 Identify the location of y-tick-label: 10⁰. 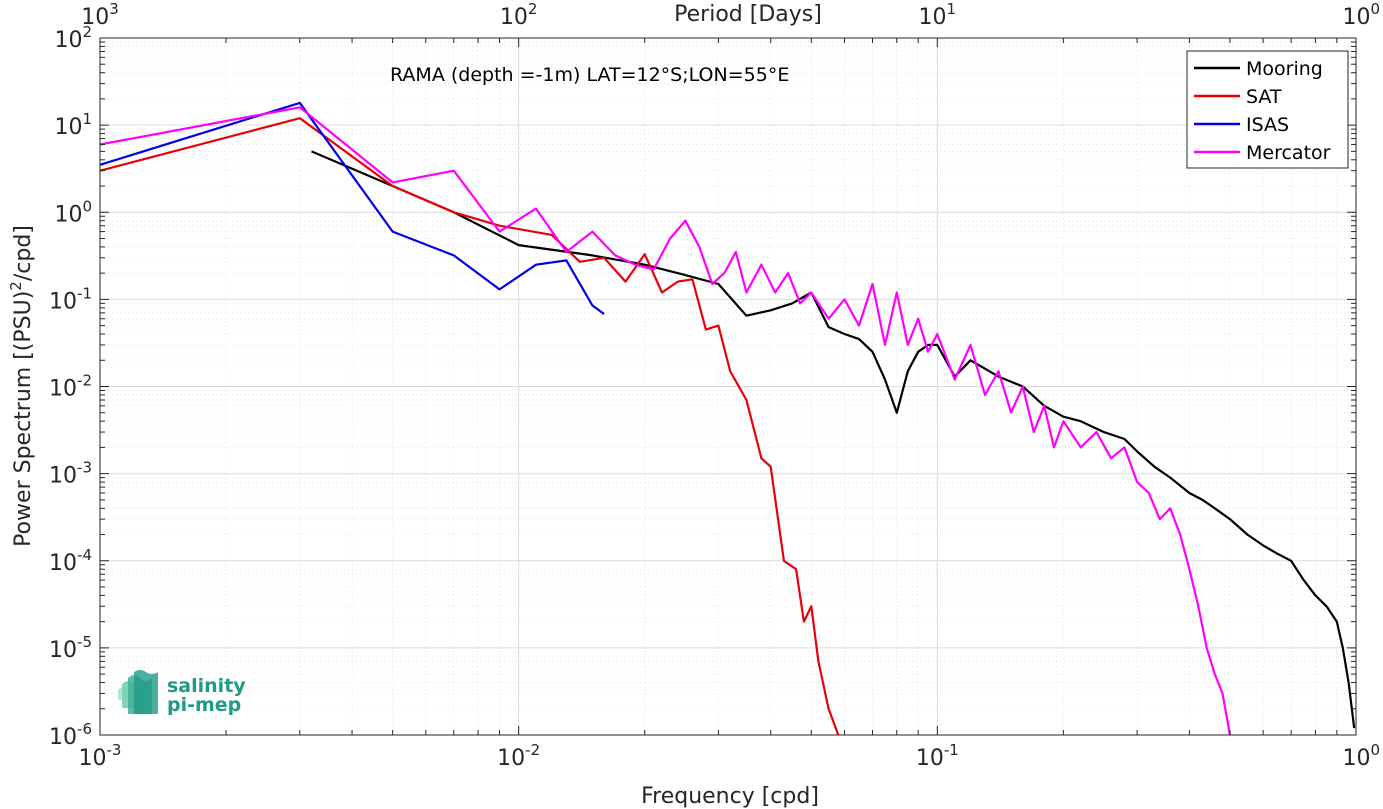
(73, 212).